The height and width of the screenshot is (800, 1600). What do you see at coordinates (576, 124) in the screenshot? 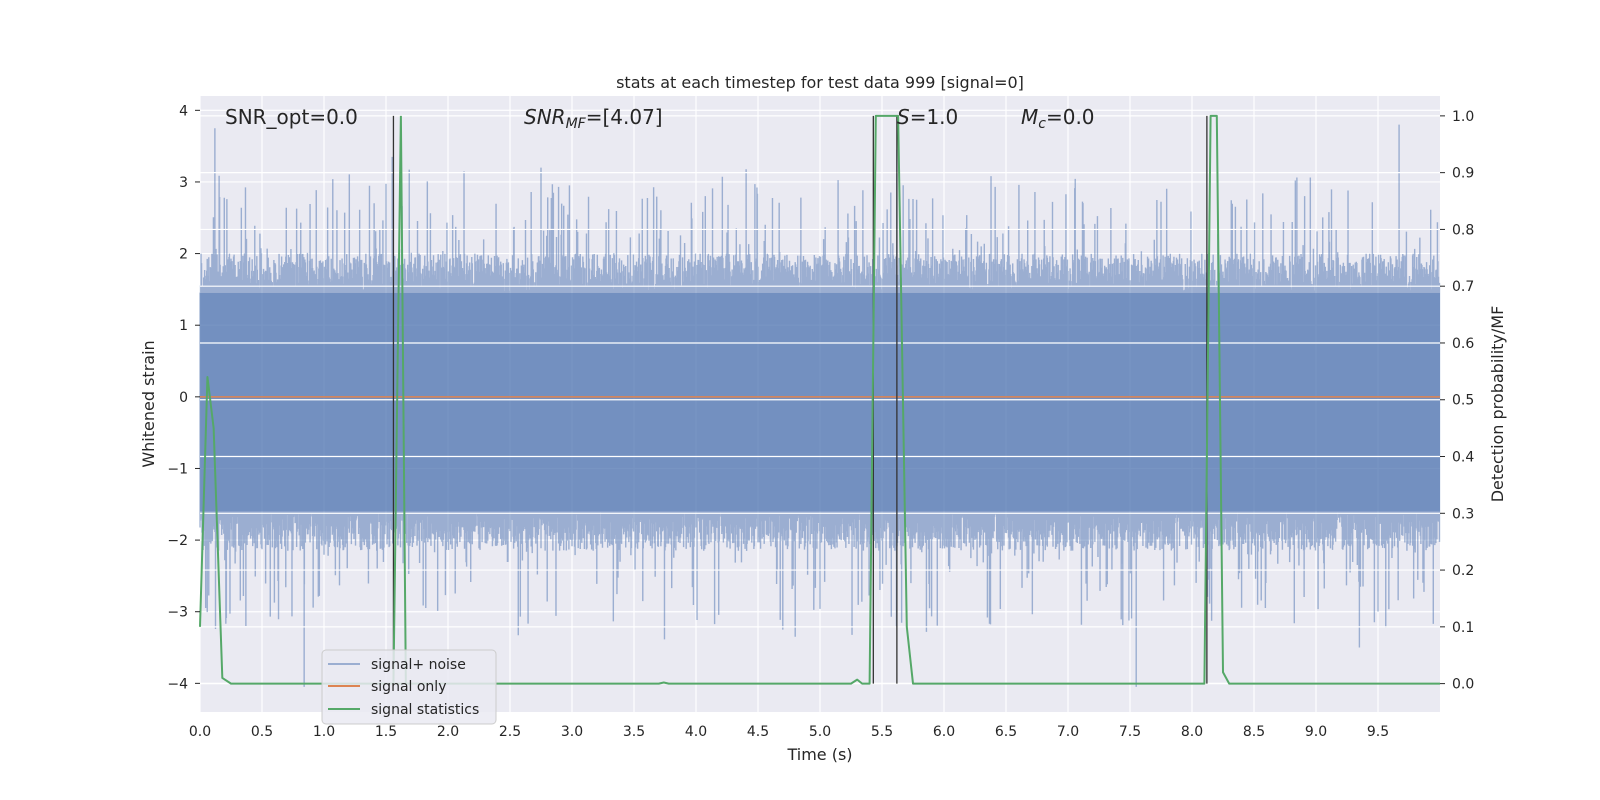
I see `annotation-snr-mf-sub: MF` at bounding box center [576, 124].